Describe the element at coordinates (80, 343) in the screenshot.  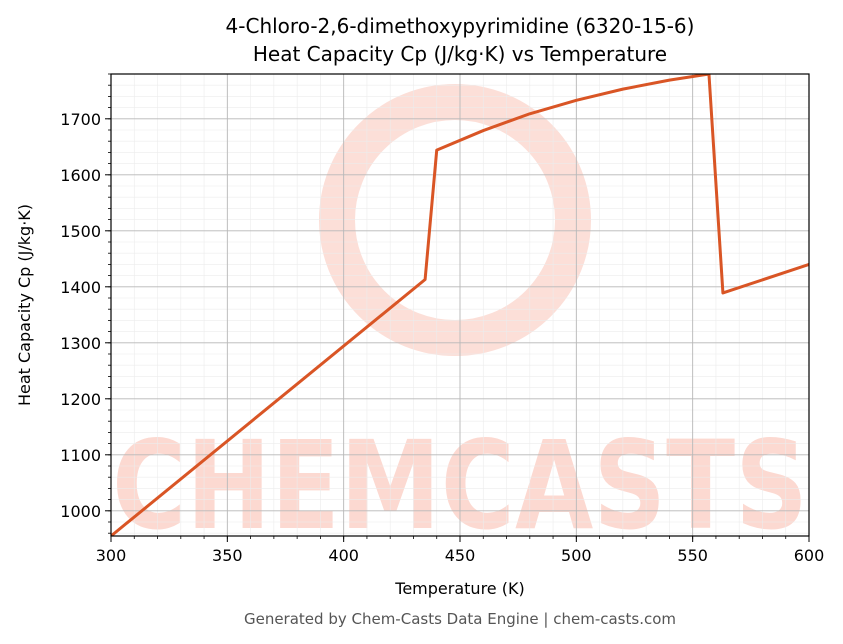
I see `y-tick-label: 1300` at that location.